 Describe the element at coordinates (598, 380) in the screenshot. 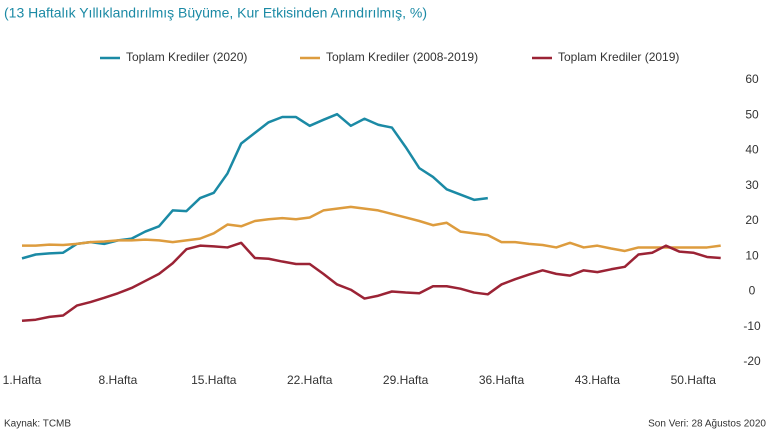

I see `x-tick-label: 43.Hafta` at that location.